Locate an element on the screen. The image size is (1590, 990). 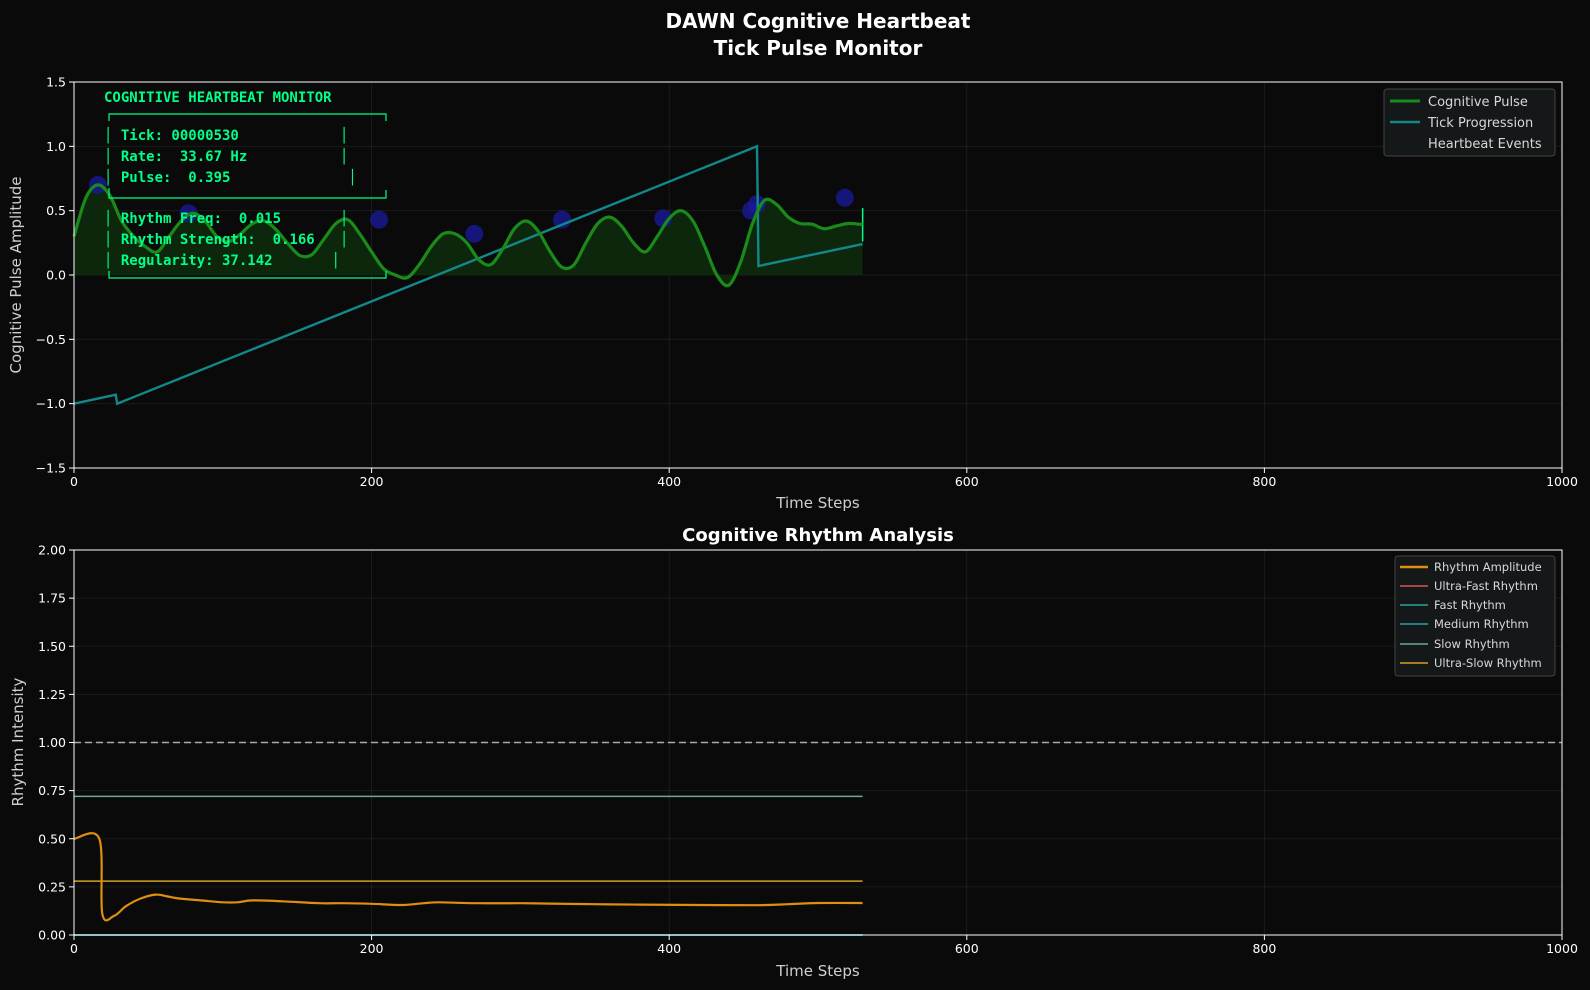
y-tick-label: 1.75 is located at coordinates (52, 598).